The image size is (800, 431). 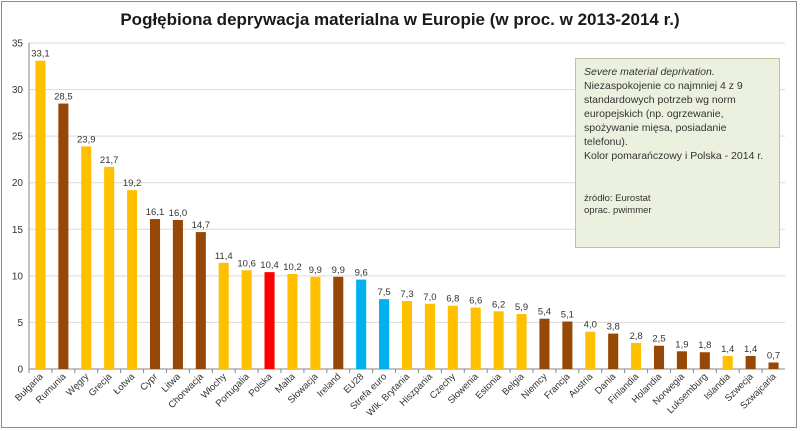 I want to click on y-tick-label: 5, so click(x=20, y=323).